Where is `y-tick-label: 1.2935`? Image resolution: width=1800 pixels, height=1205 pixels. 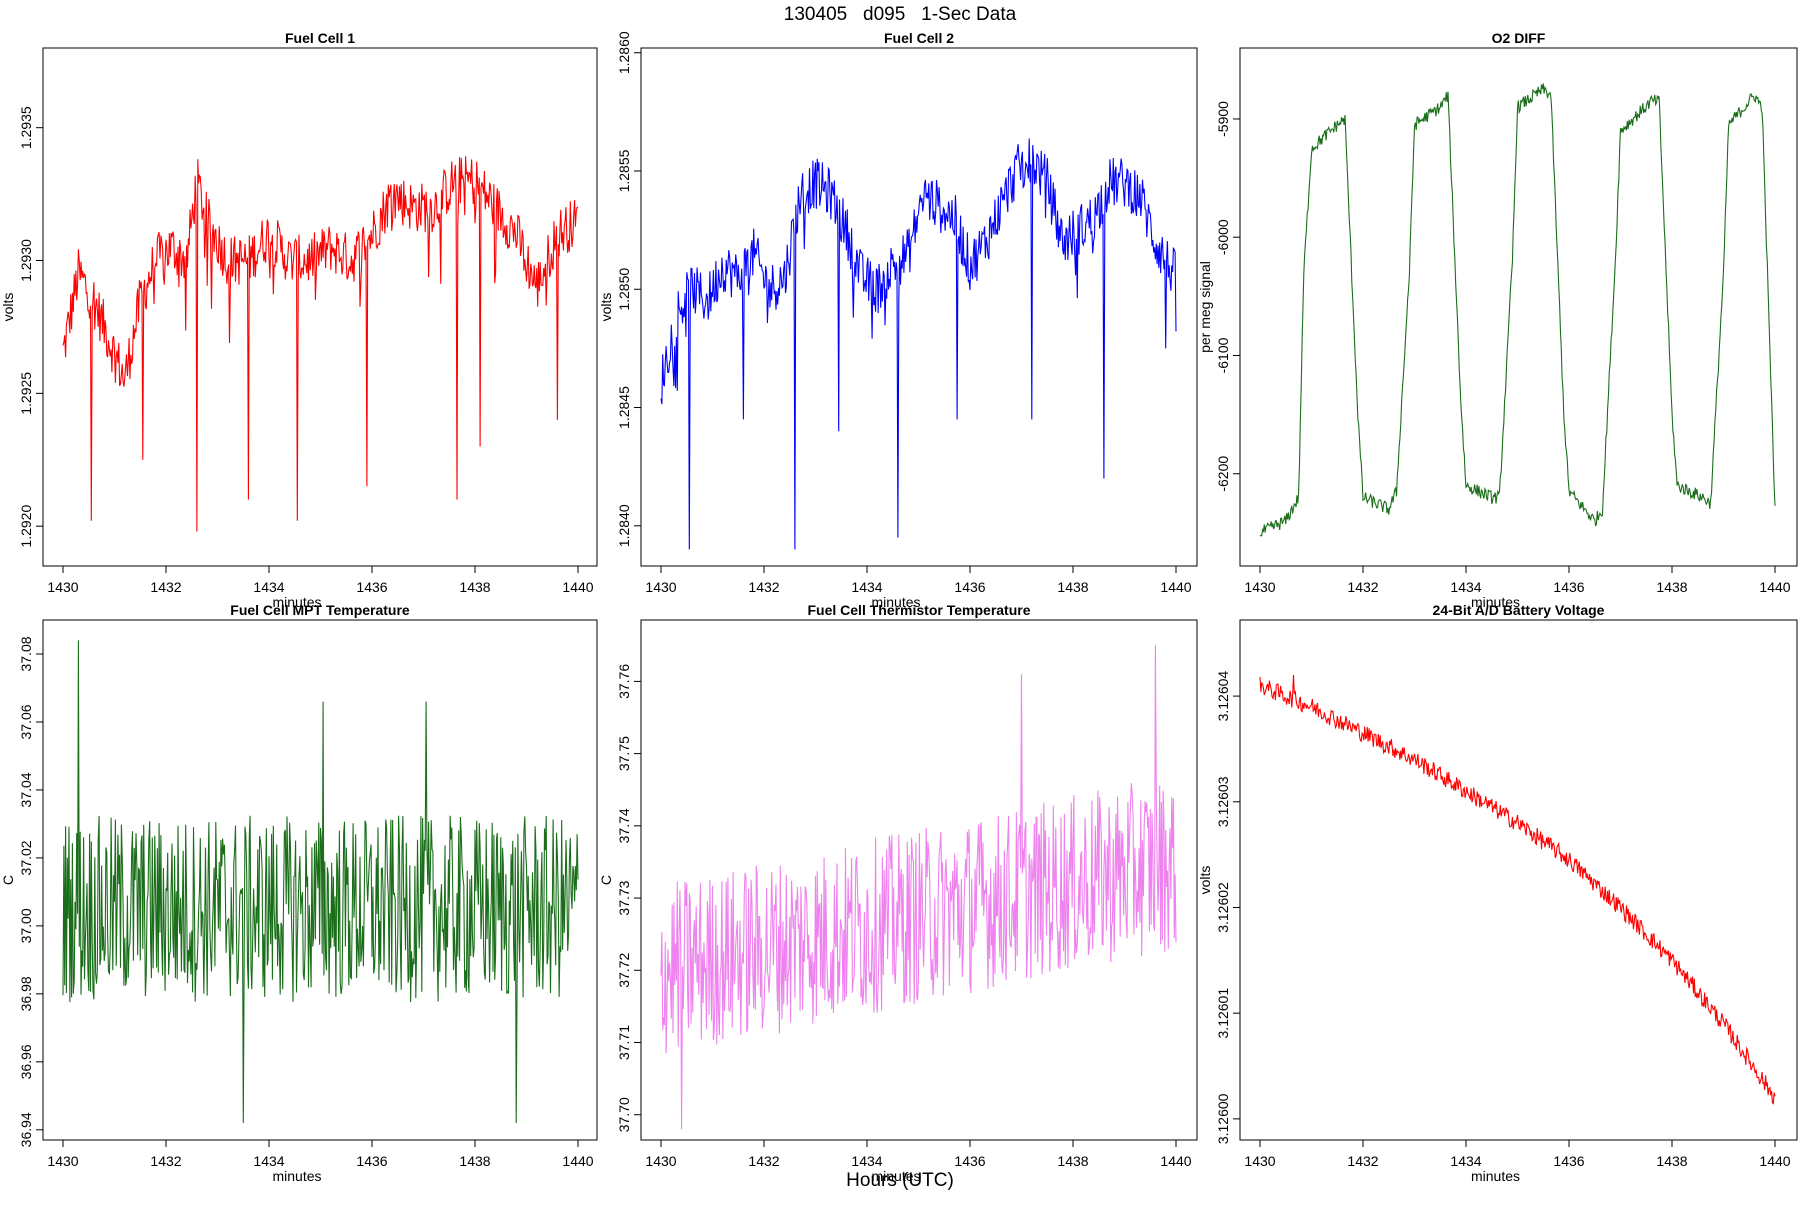 y-tick-label: 1.2935 is located at coordinates (26, 127).